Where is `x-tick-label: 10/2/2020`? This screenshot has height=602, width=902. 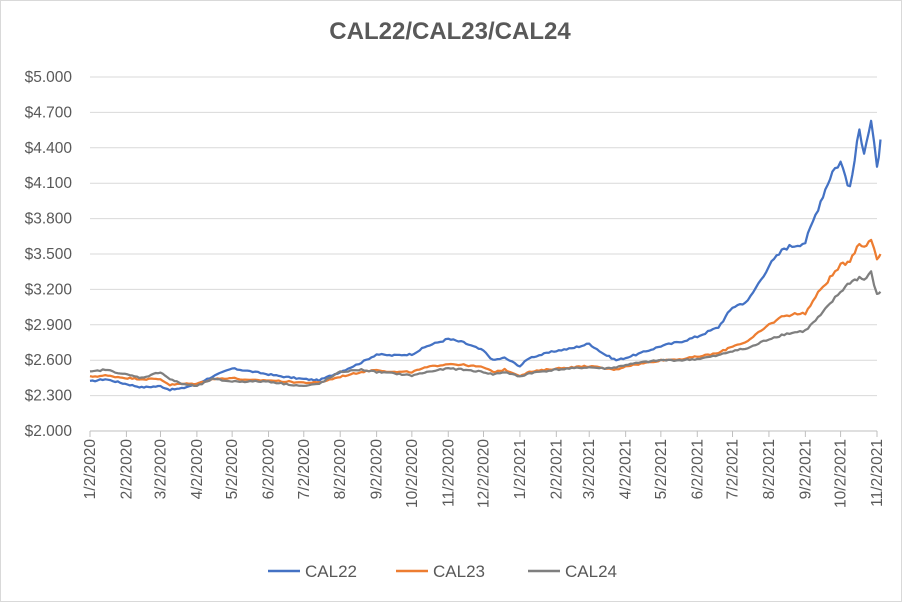
x-tick-label: 10/2/2020 is located at coordinates (412, 473).